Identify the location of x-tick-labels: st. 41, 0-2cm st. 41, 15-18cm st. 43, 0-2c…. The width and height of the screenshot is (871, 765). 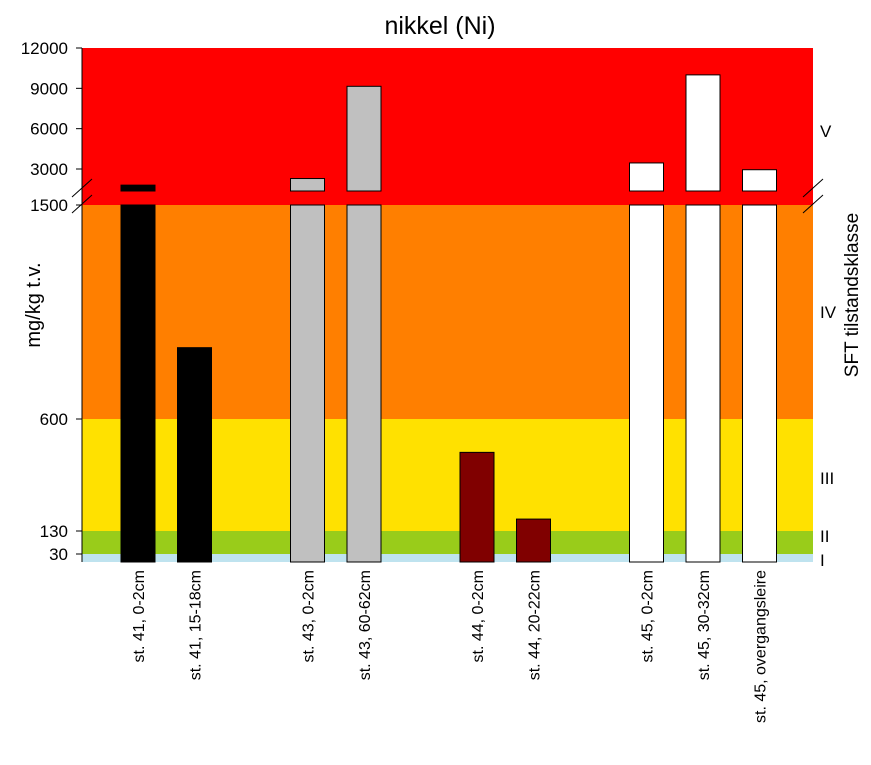
(450, 646).